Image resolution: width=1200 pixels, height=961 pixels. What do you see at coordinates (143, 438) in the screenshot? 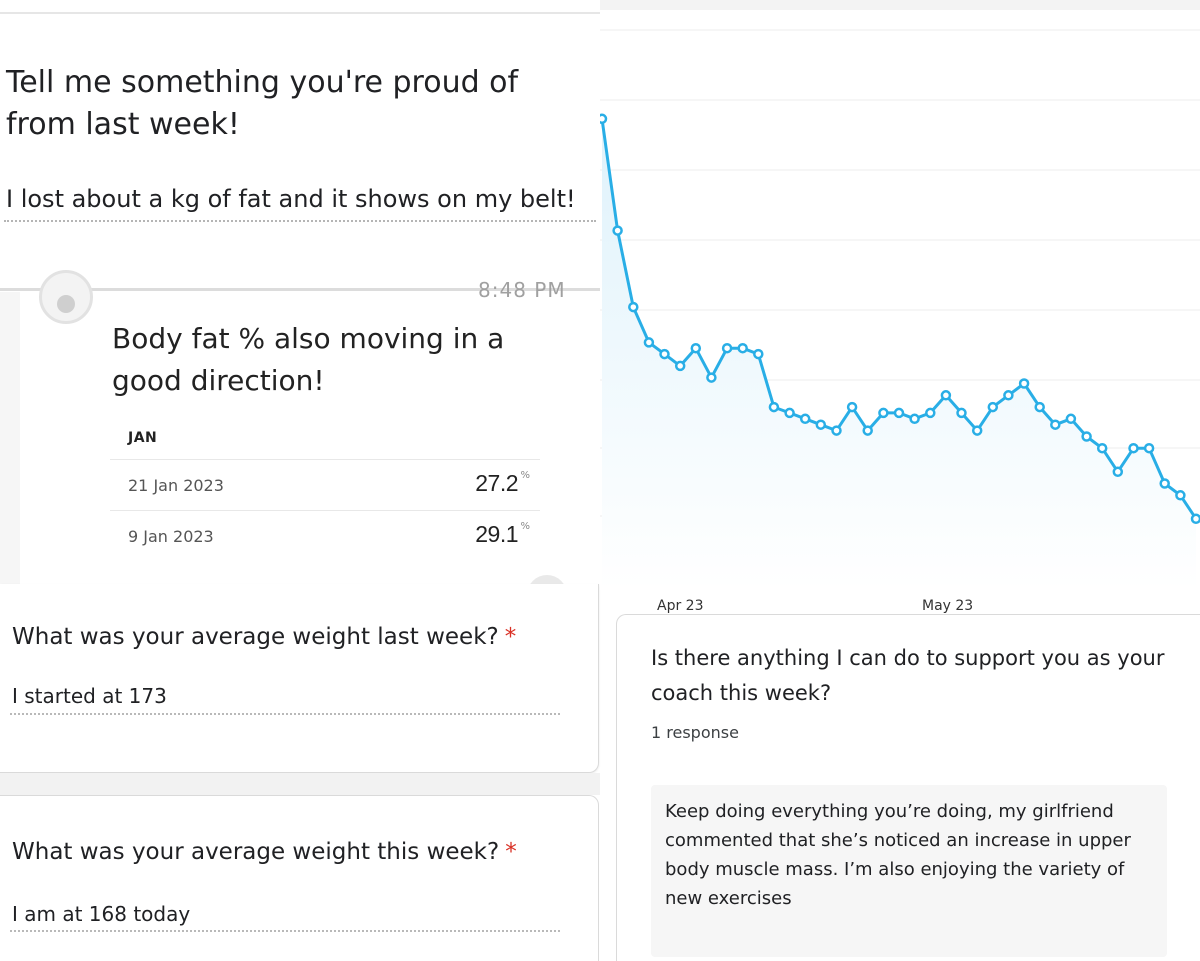
I see `month-label: JAN` at bounding box center [143, 438].